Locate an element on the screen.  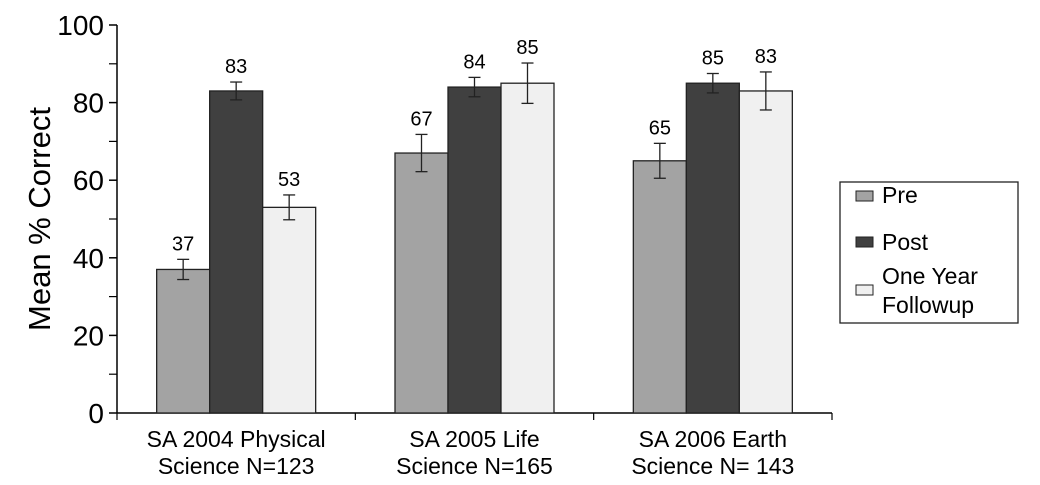
legend-label: Followup is located at coordinates (928, 305).